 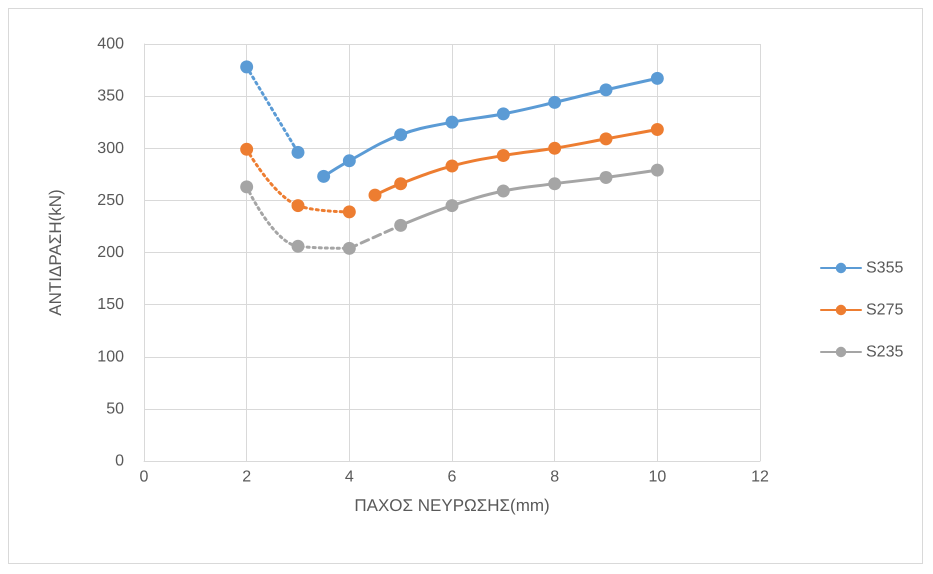 I want to click on y-tick-label: 300, so click(x=110, y=148).